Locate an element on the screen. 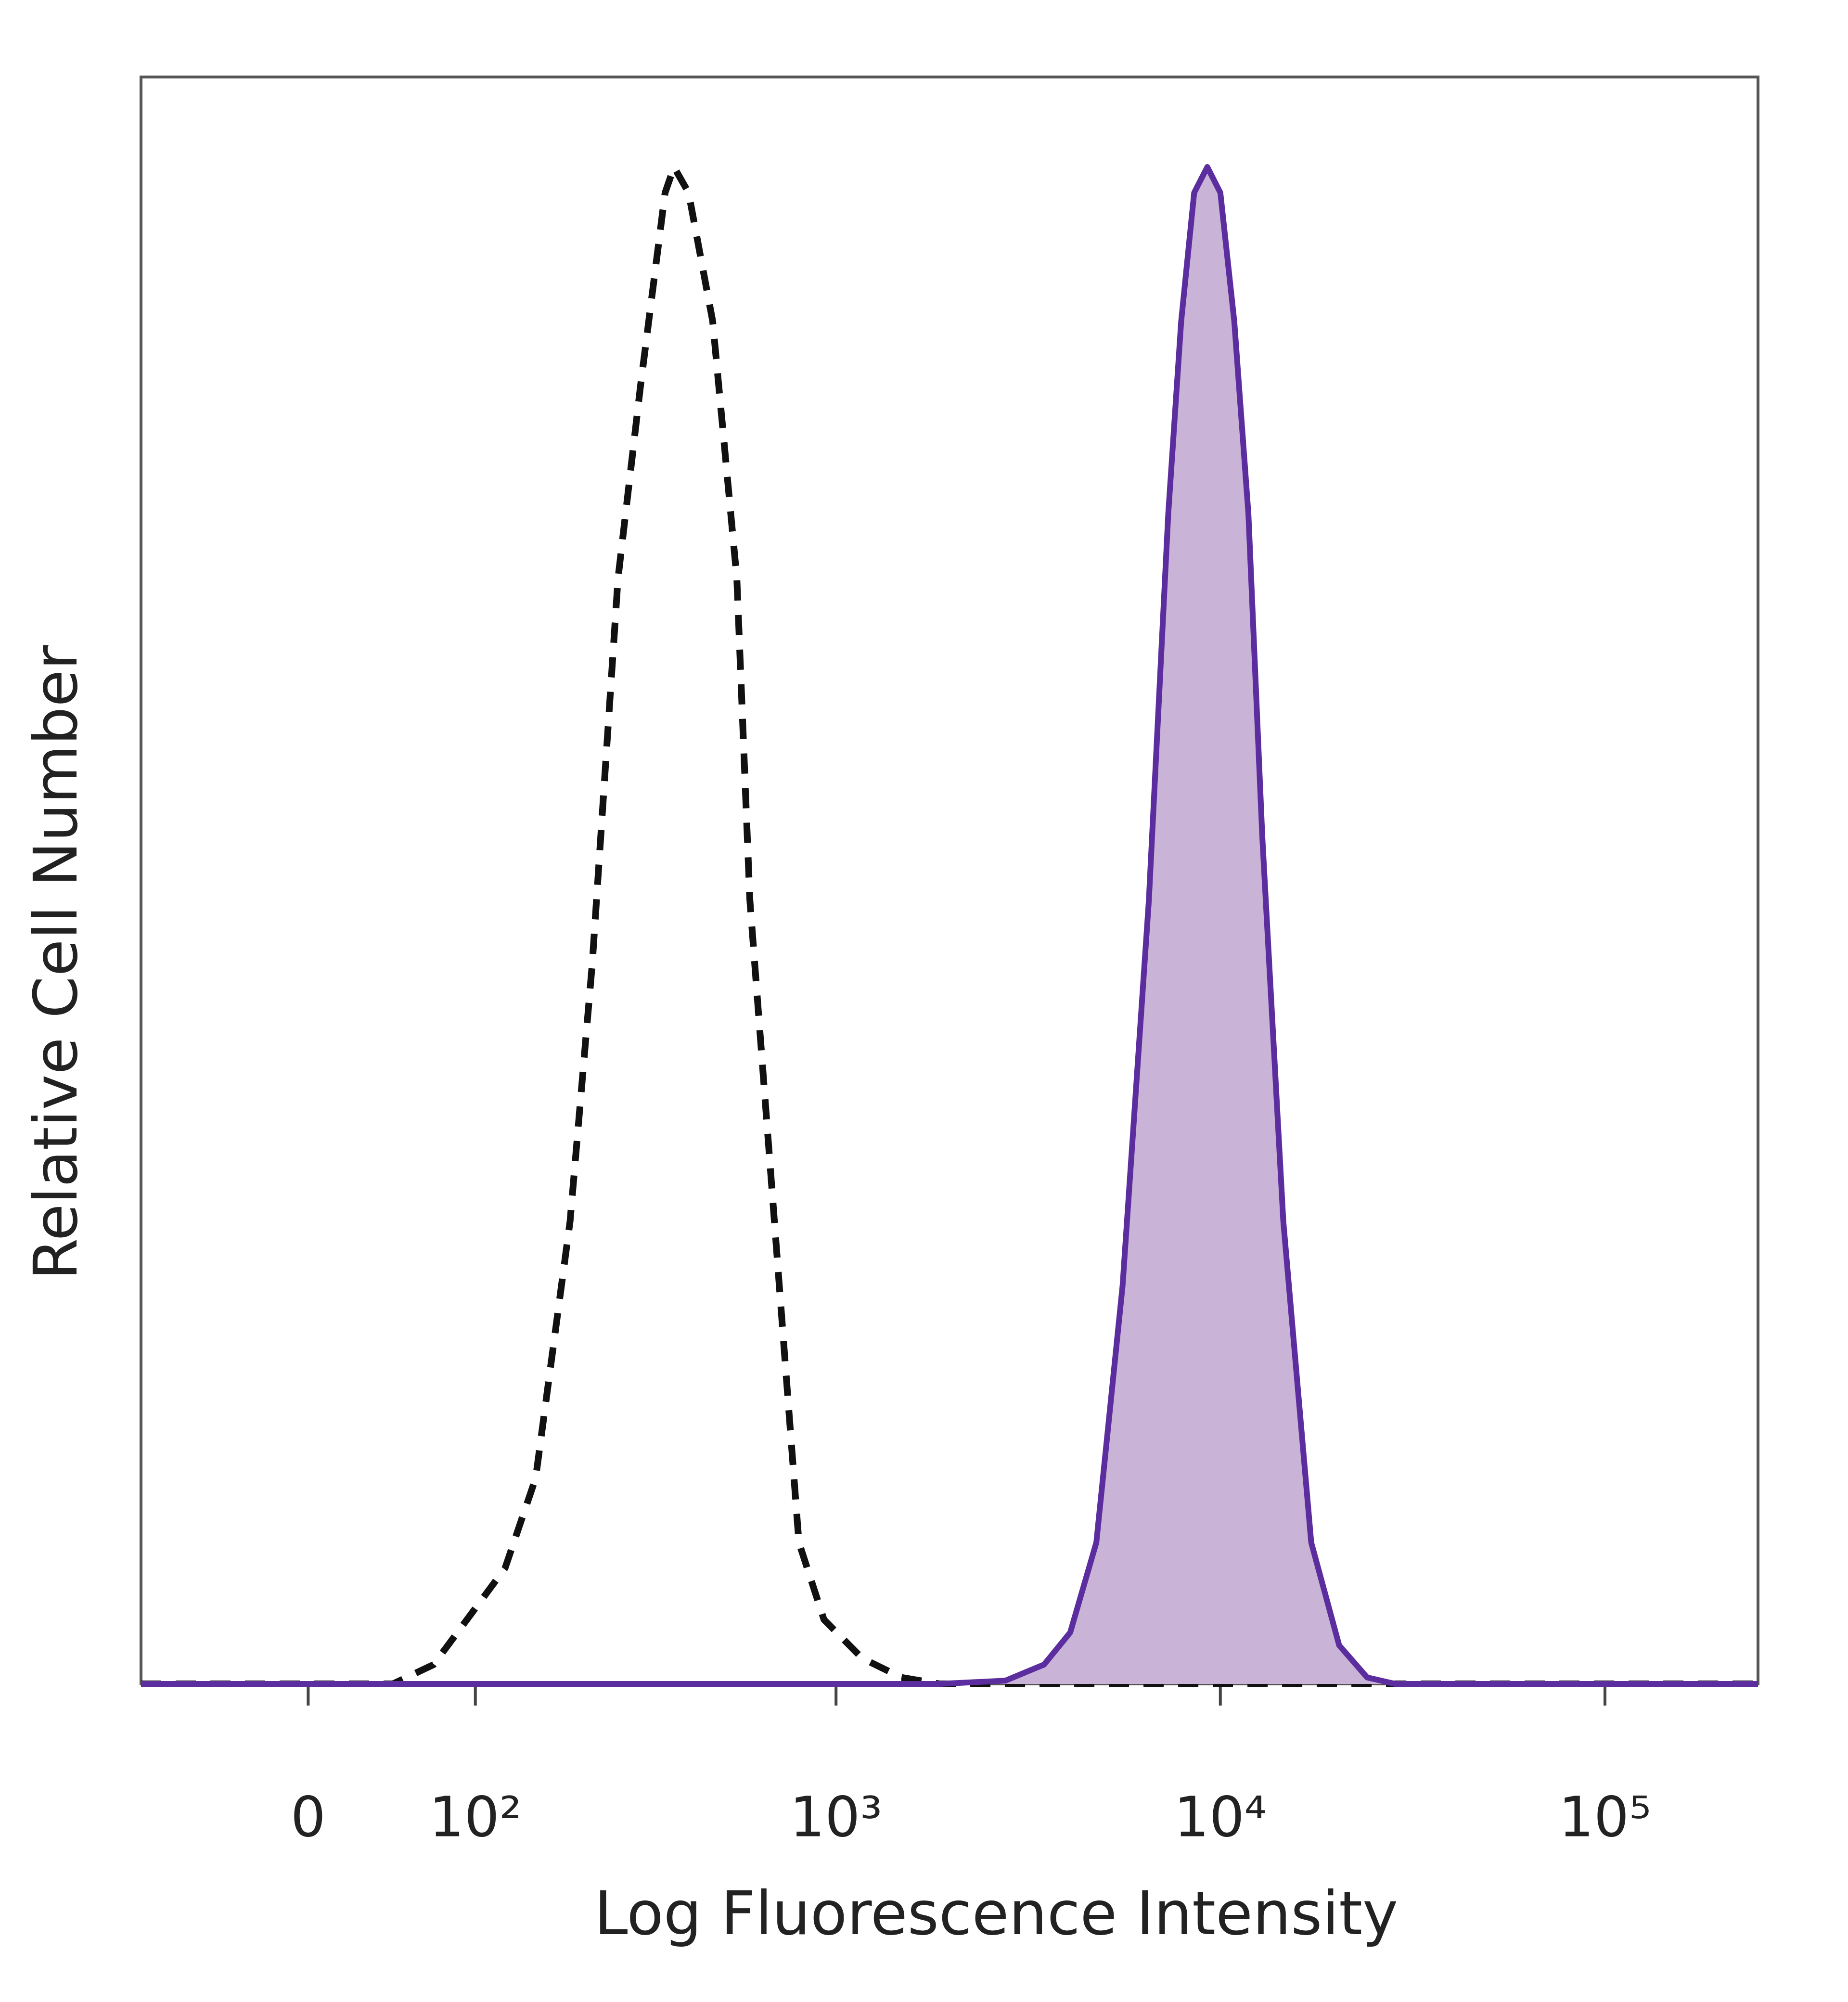 This screenshot has height=2002, width=1848. y-axis-label: Relative Cell Number is located at coordinates (56, 962).